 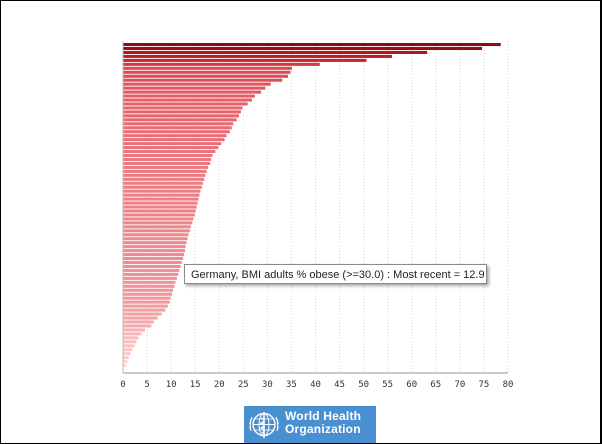 What do you see at coordinates (243, 385) in the screenshot?
I see `x-tick-label: 25` at bounding box center [243, 385].